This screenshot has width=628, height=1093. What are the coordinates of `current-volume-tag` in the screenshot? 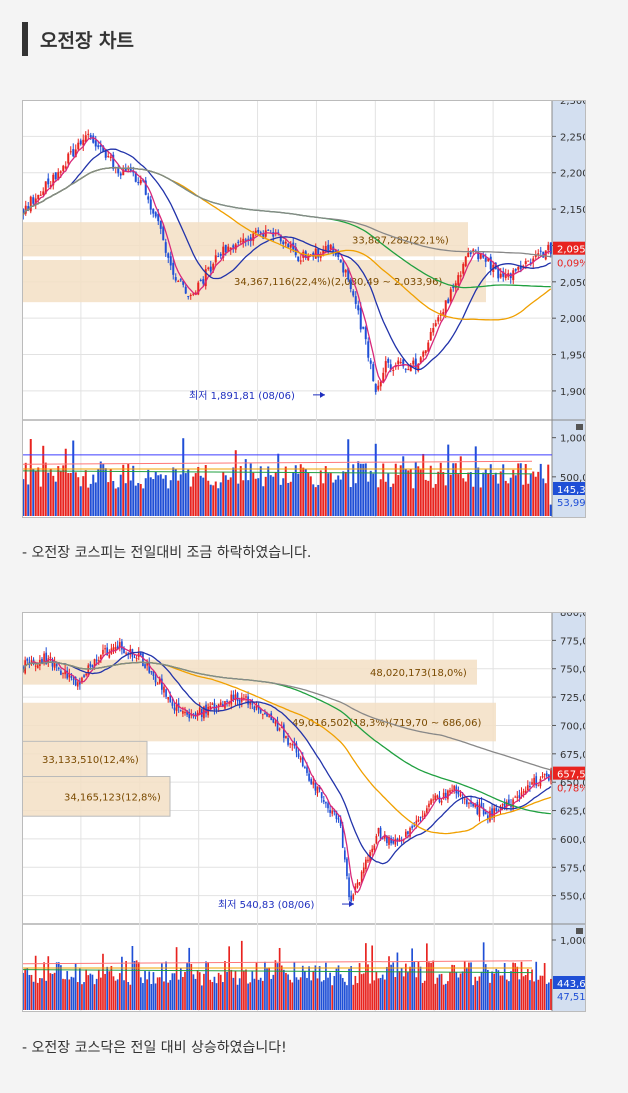 It's located at (569, 982).